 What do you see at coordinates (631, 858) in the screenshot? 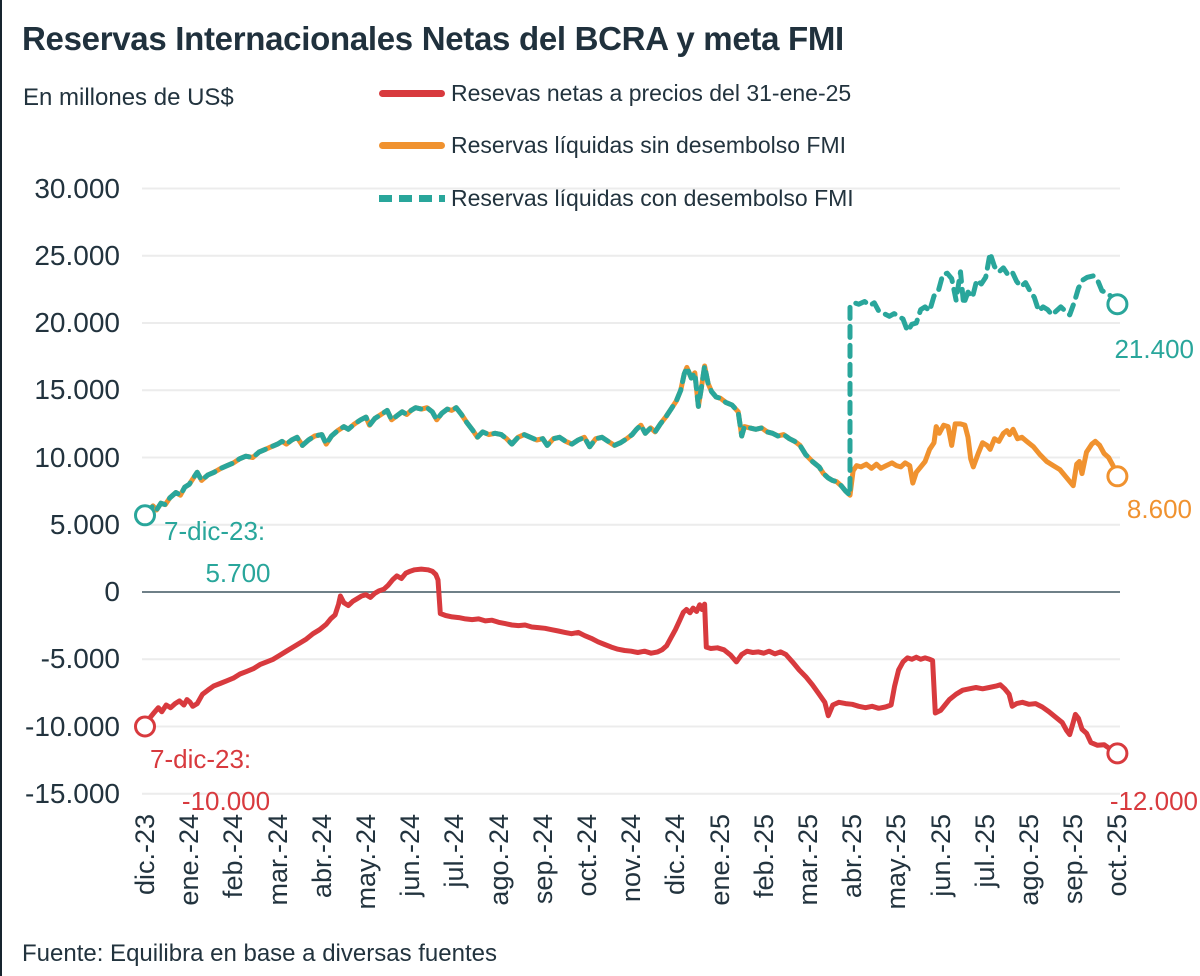
I see `x-tick-label: nov.-24` at bounding box center [631, 858].